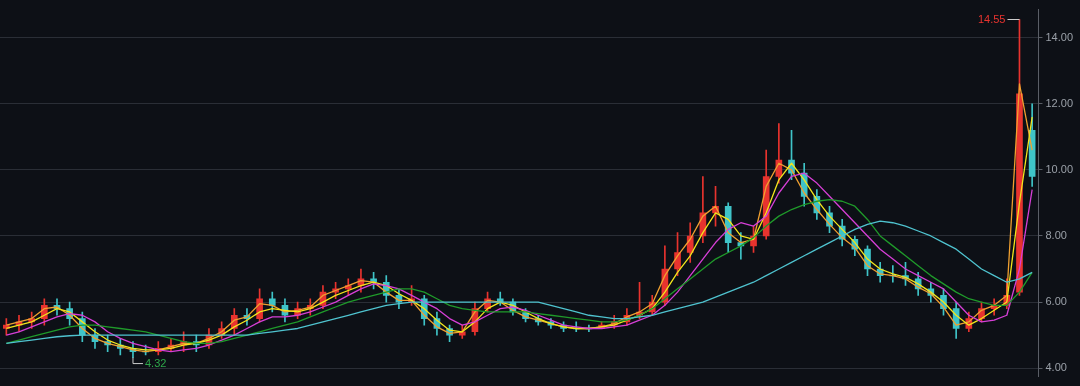  Describe the element at coordinates (1059, 36) in the screenshot. I see `y-tick-label: 14.00` at that location.